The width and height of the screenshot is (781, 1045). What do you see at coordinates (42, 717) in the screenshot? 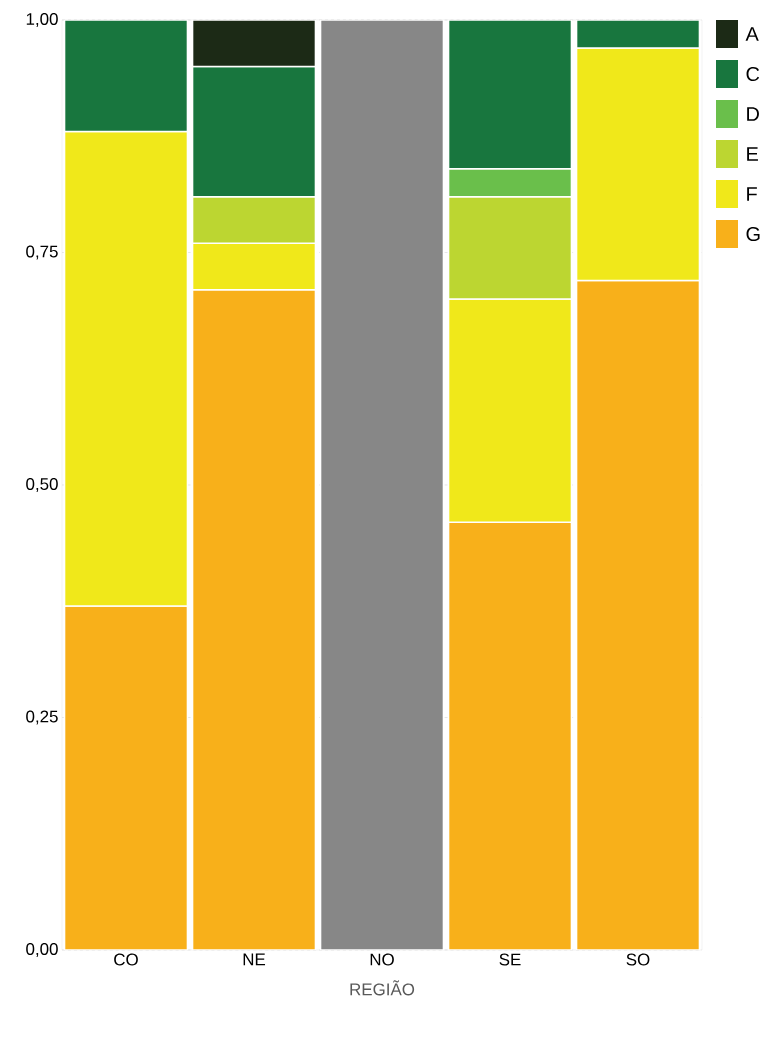
I see `y-tick-label: 0,25` at bounding box center [42, 717].